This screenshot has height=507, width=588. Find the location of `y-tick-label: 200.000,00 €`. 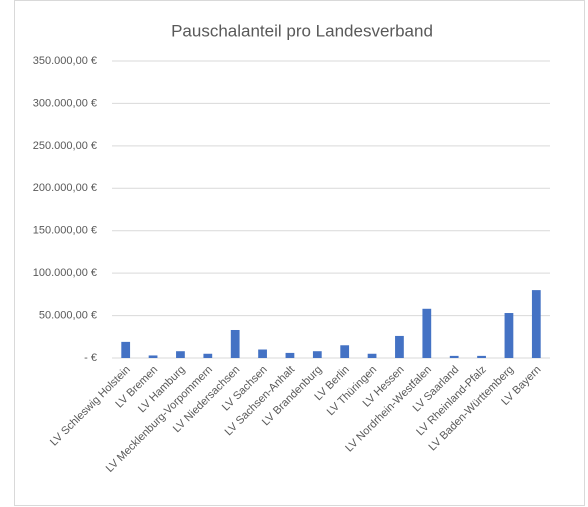

y-tick-label: 200.000,00 € is located at coordinates (65, 188).